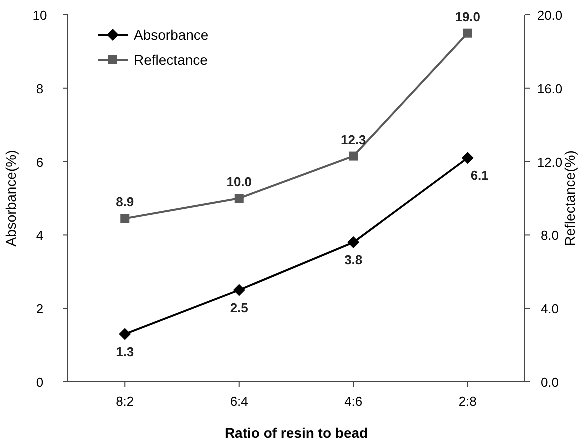  What do you see at coordinates (171, 60) in the screenshot?
I see `legend-label: Reflectance` at bounding box center [171, 60].